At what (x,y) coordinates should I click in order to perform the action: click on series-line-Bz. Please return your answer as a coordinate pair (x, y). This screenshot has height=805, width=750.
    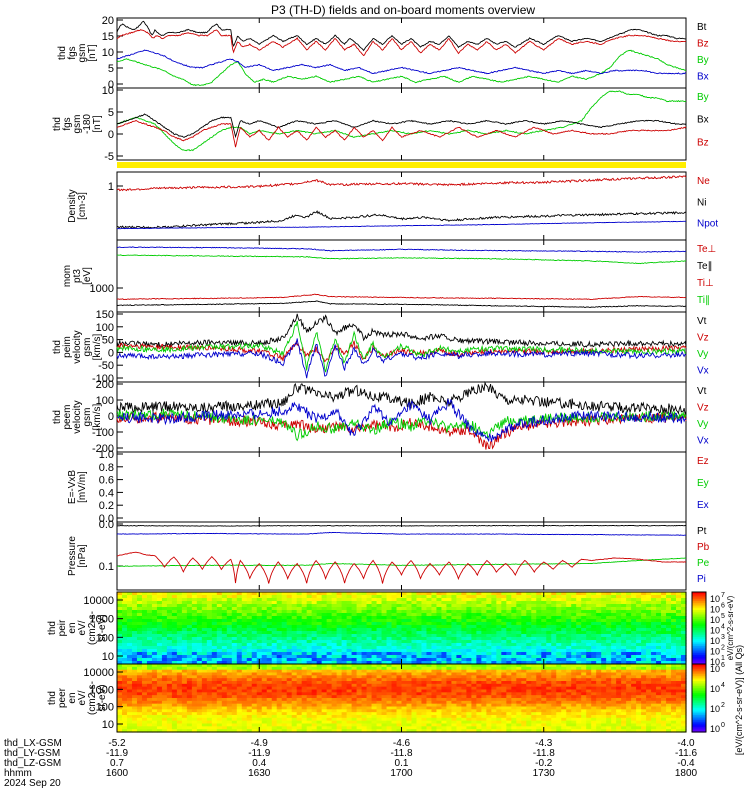
    Looking at the image, I should click on (401, 43).